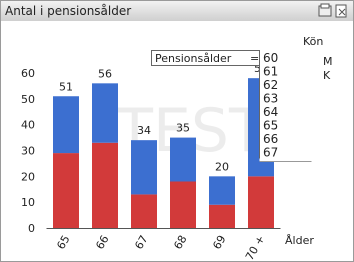 This screenshot has height=262, width=354. I want to click on y-tick-label: 20, so click(28, 176).